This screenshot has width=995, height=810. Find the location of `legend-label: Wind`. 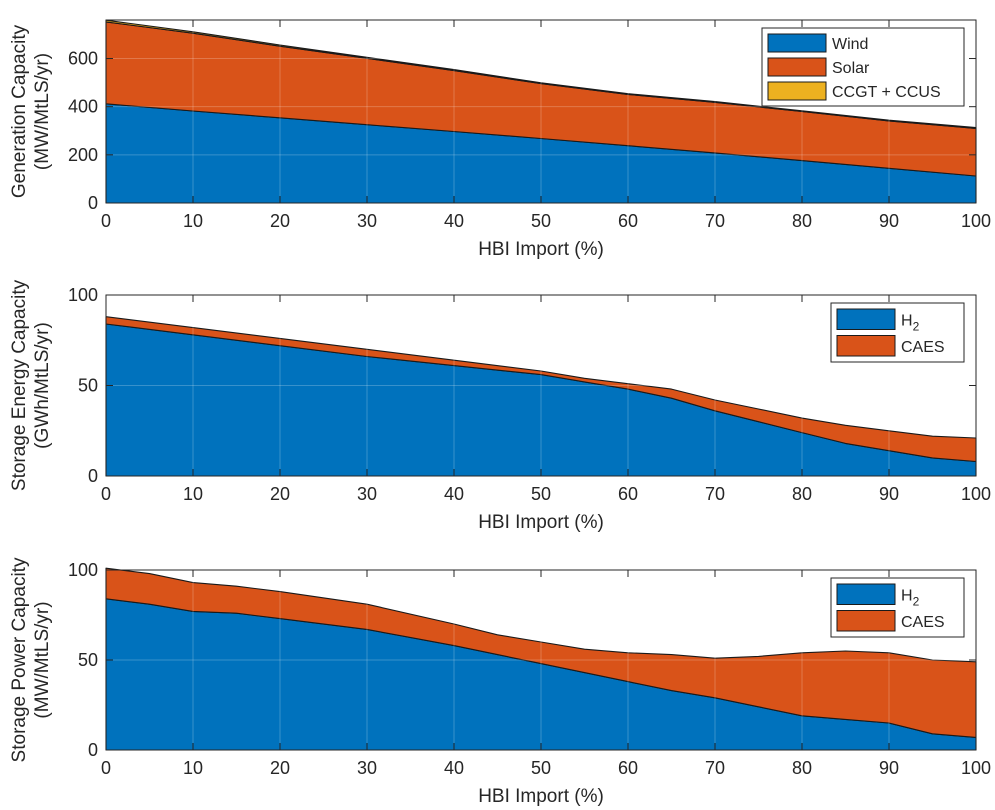

legend-label: Wind is located at coordinates (850, 44).